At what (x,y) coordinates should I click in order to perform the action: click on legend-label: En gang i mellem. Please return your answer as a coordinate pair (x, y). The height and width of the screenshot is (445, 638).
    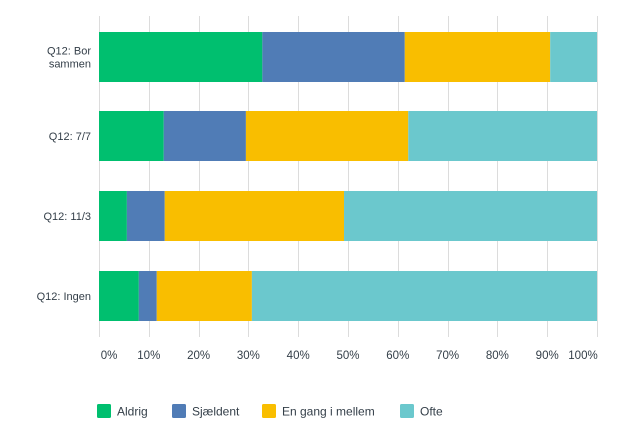
    Looking at the image, I should click on (328, 412).